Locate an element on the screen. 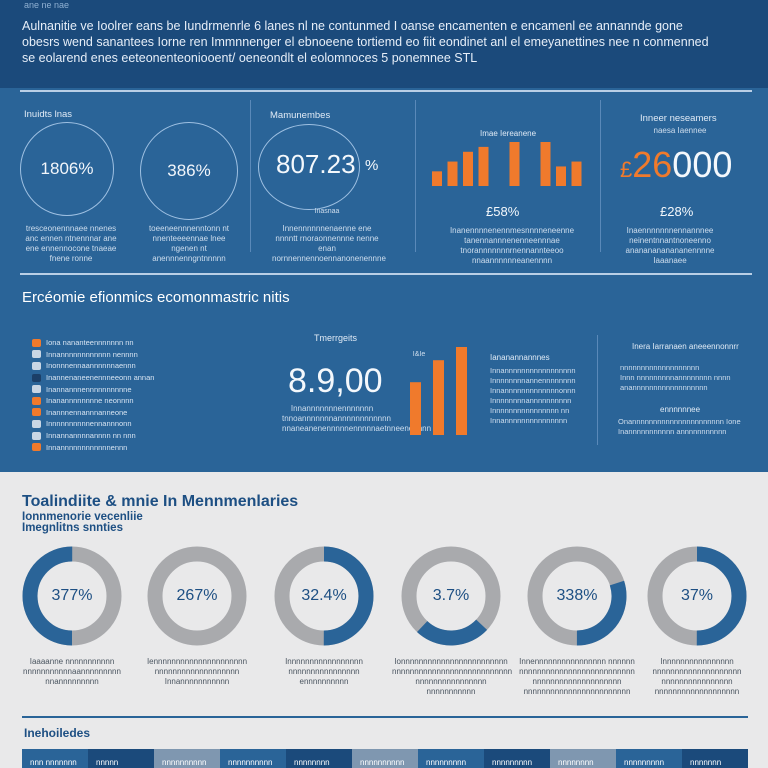 The image size is (768, 768). text-line: Innannnnnnnnnnnnnnn is located at coordinates (529, 420).